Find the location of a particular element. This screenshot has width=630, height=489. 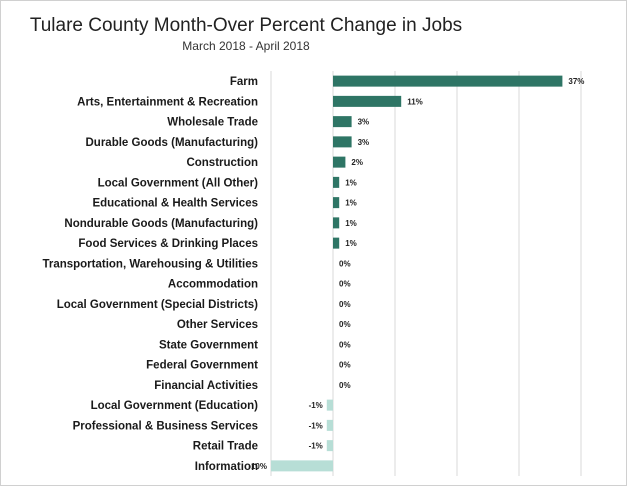

category-label: Food Services & Drinking Places is located at coordinates (168, 244).